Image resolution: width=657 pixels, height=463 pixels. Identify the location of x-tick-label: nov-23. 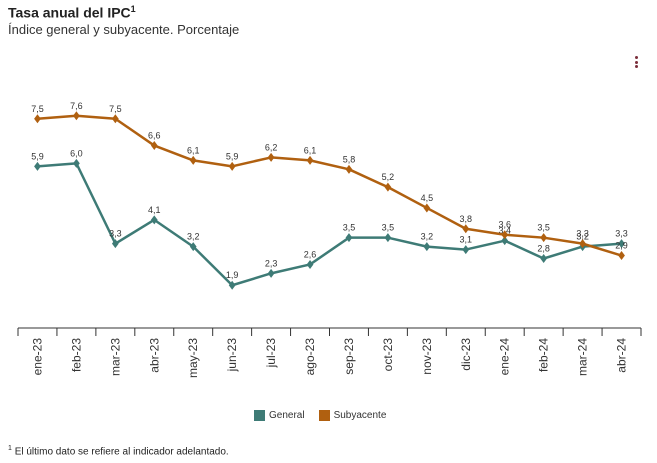
(427, 356).